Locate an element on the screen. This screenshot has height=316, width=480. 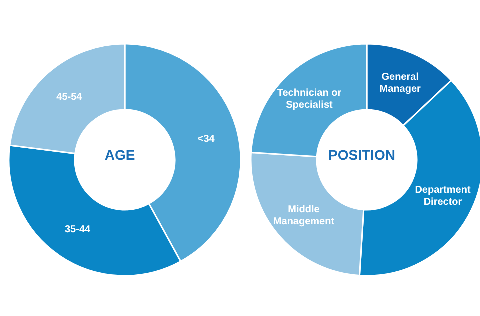
text: POSITION is located at coordinates (362, 155).